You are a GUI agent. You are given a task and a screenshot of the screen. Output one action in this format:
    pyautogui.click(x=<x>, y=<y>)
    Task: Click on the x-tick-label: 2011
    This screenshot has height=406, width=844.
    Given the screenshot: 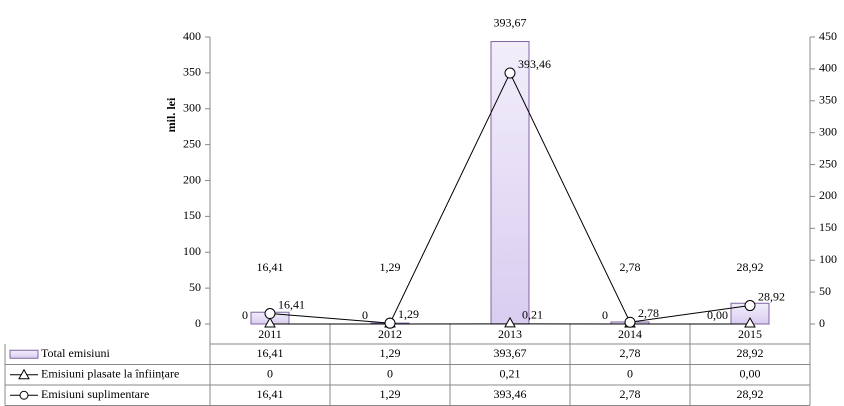 What is the action you would take?
    pyautogui.click(x=270, y=334)
    